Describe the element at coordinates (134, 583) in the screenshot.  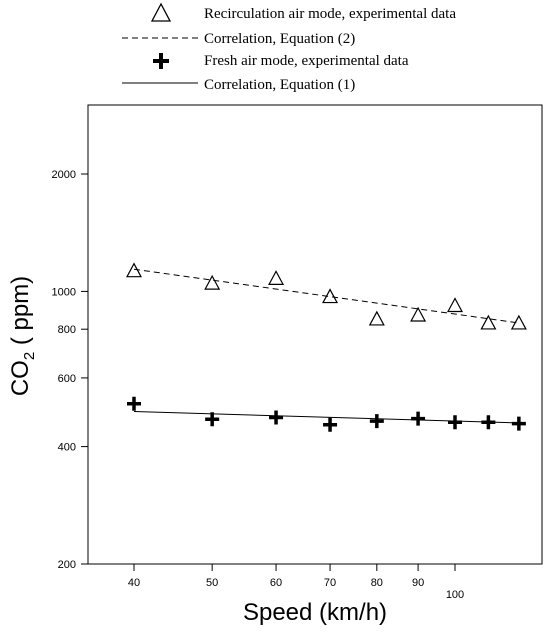
I see `x-tick-label: 40` at that location.